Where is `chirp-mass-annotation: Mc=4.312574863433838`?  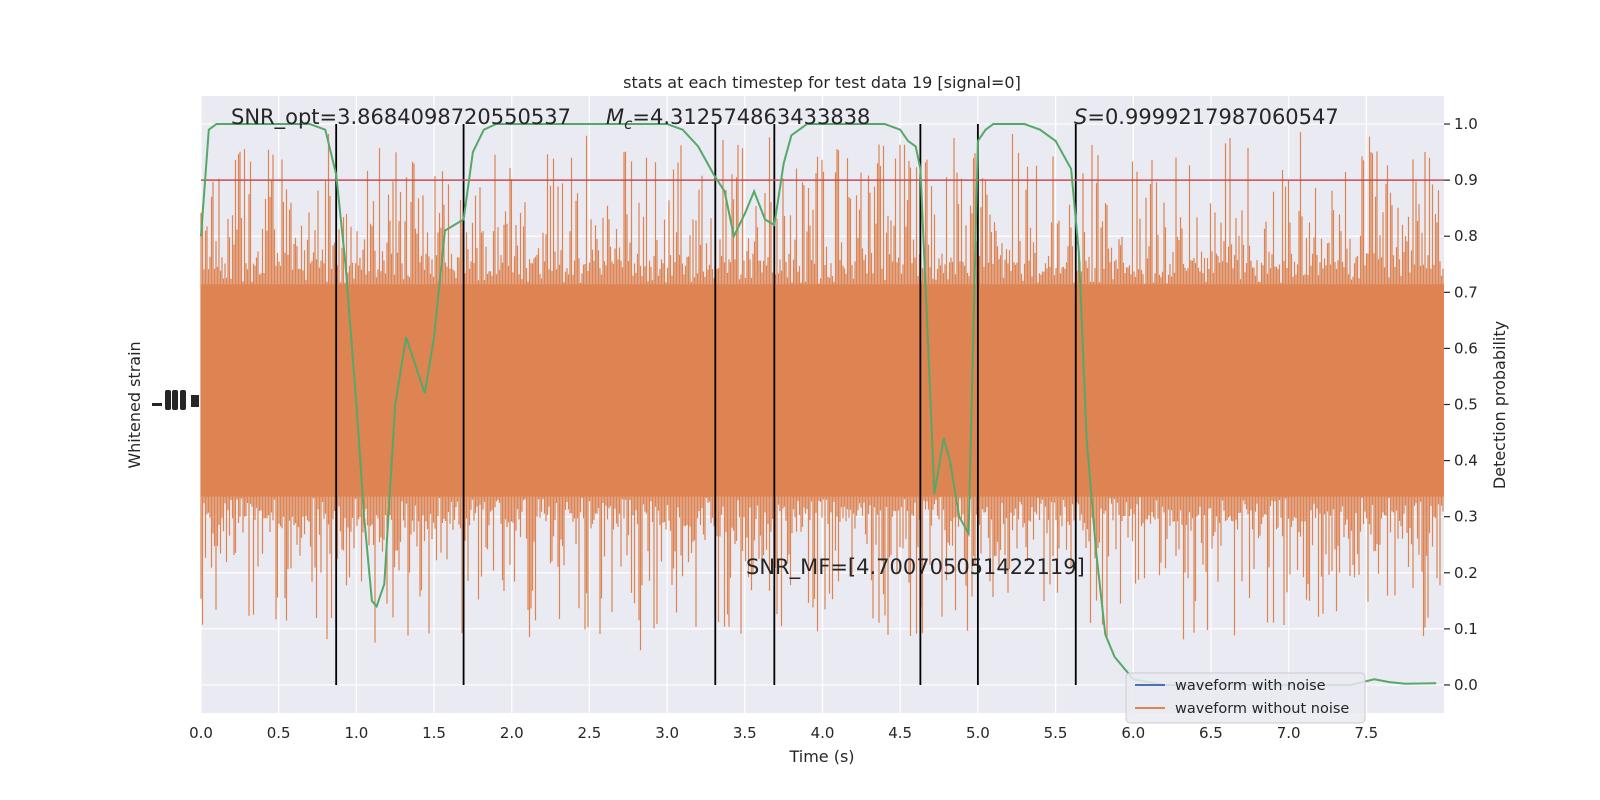
chirp-mass-annotation: Mc=4.312574863433838 is located at coordinates (738, 119).